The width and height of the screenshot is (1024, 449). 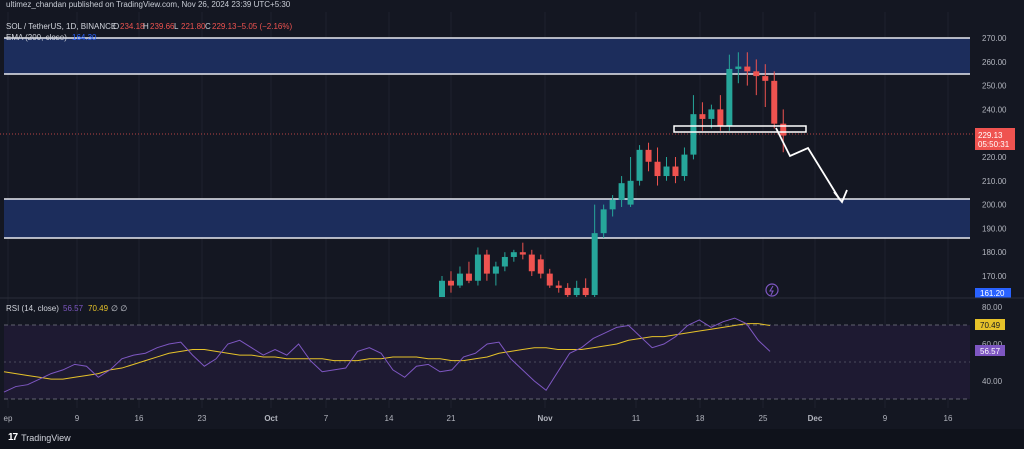 I want to click on time-label: 11, so click(x=636, y=418).